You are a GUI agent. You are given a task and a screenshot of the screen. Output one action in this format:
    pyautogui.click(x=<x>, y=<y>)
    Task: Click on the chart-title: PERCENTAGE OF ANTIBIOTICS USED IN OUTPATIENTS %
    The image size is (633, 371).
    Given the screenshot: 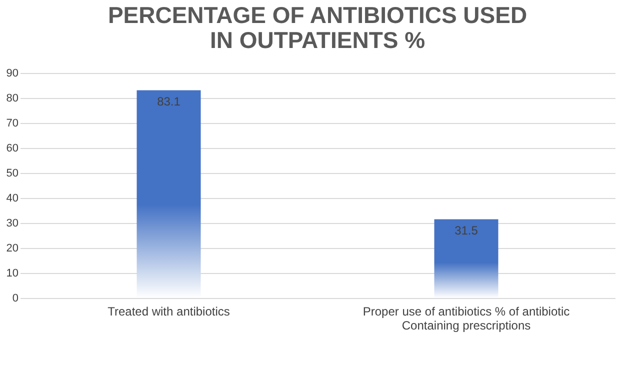 What is the action you would take?
    pyautogui.click(x=318, y=27)
    